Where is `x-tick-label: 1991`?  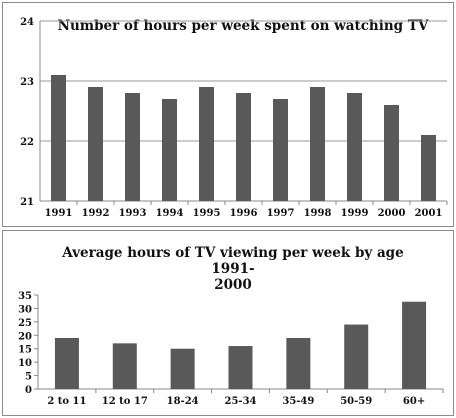 x-tick-label: 1991 is located at coordinates (59, 213).